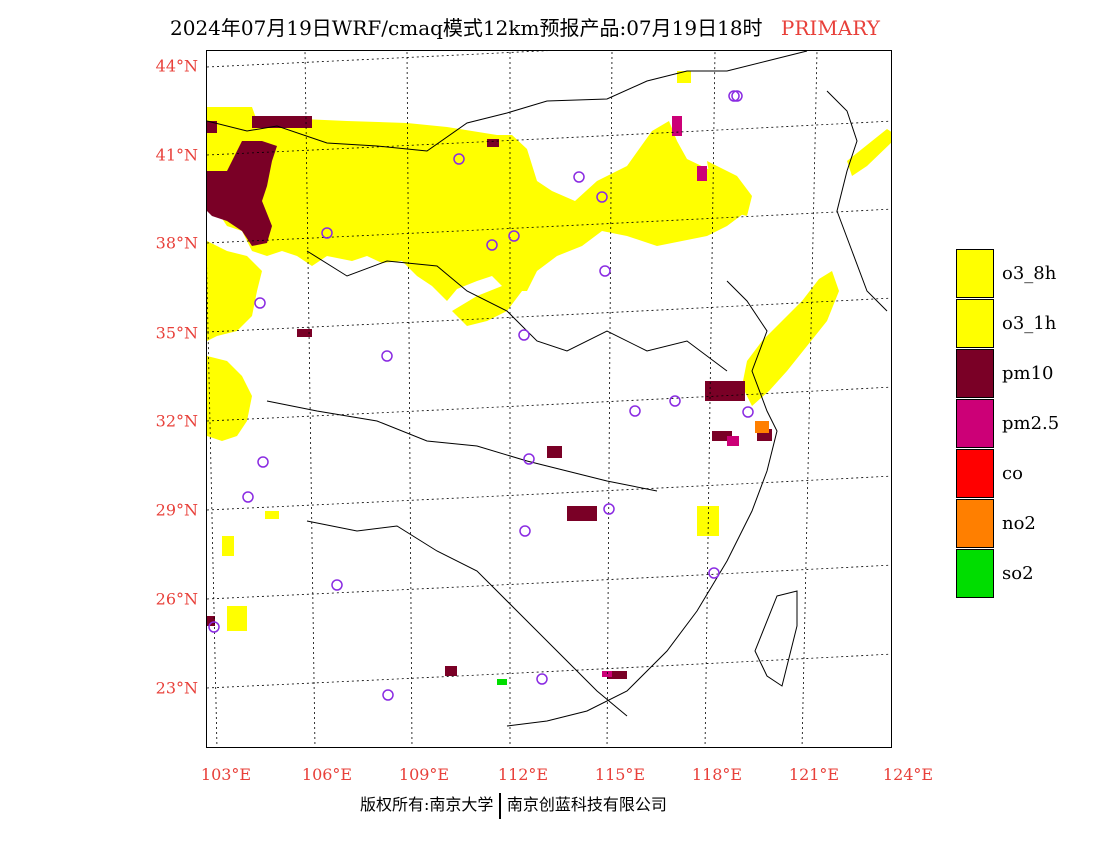 This screenshot has height=850, width=1100. I want to click on legend-label: o3_1h, so click(1029, 323).